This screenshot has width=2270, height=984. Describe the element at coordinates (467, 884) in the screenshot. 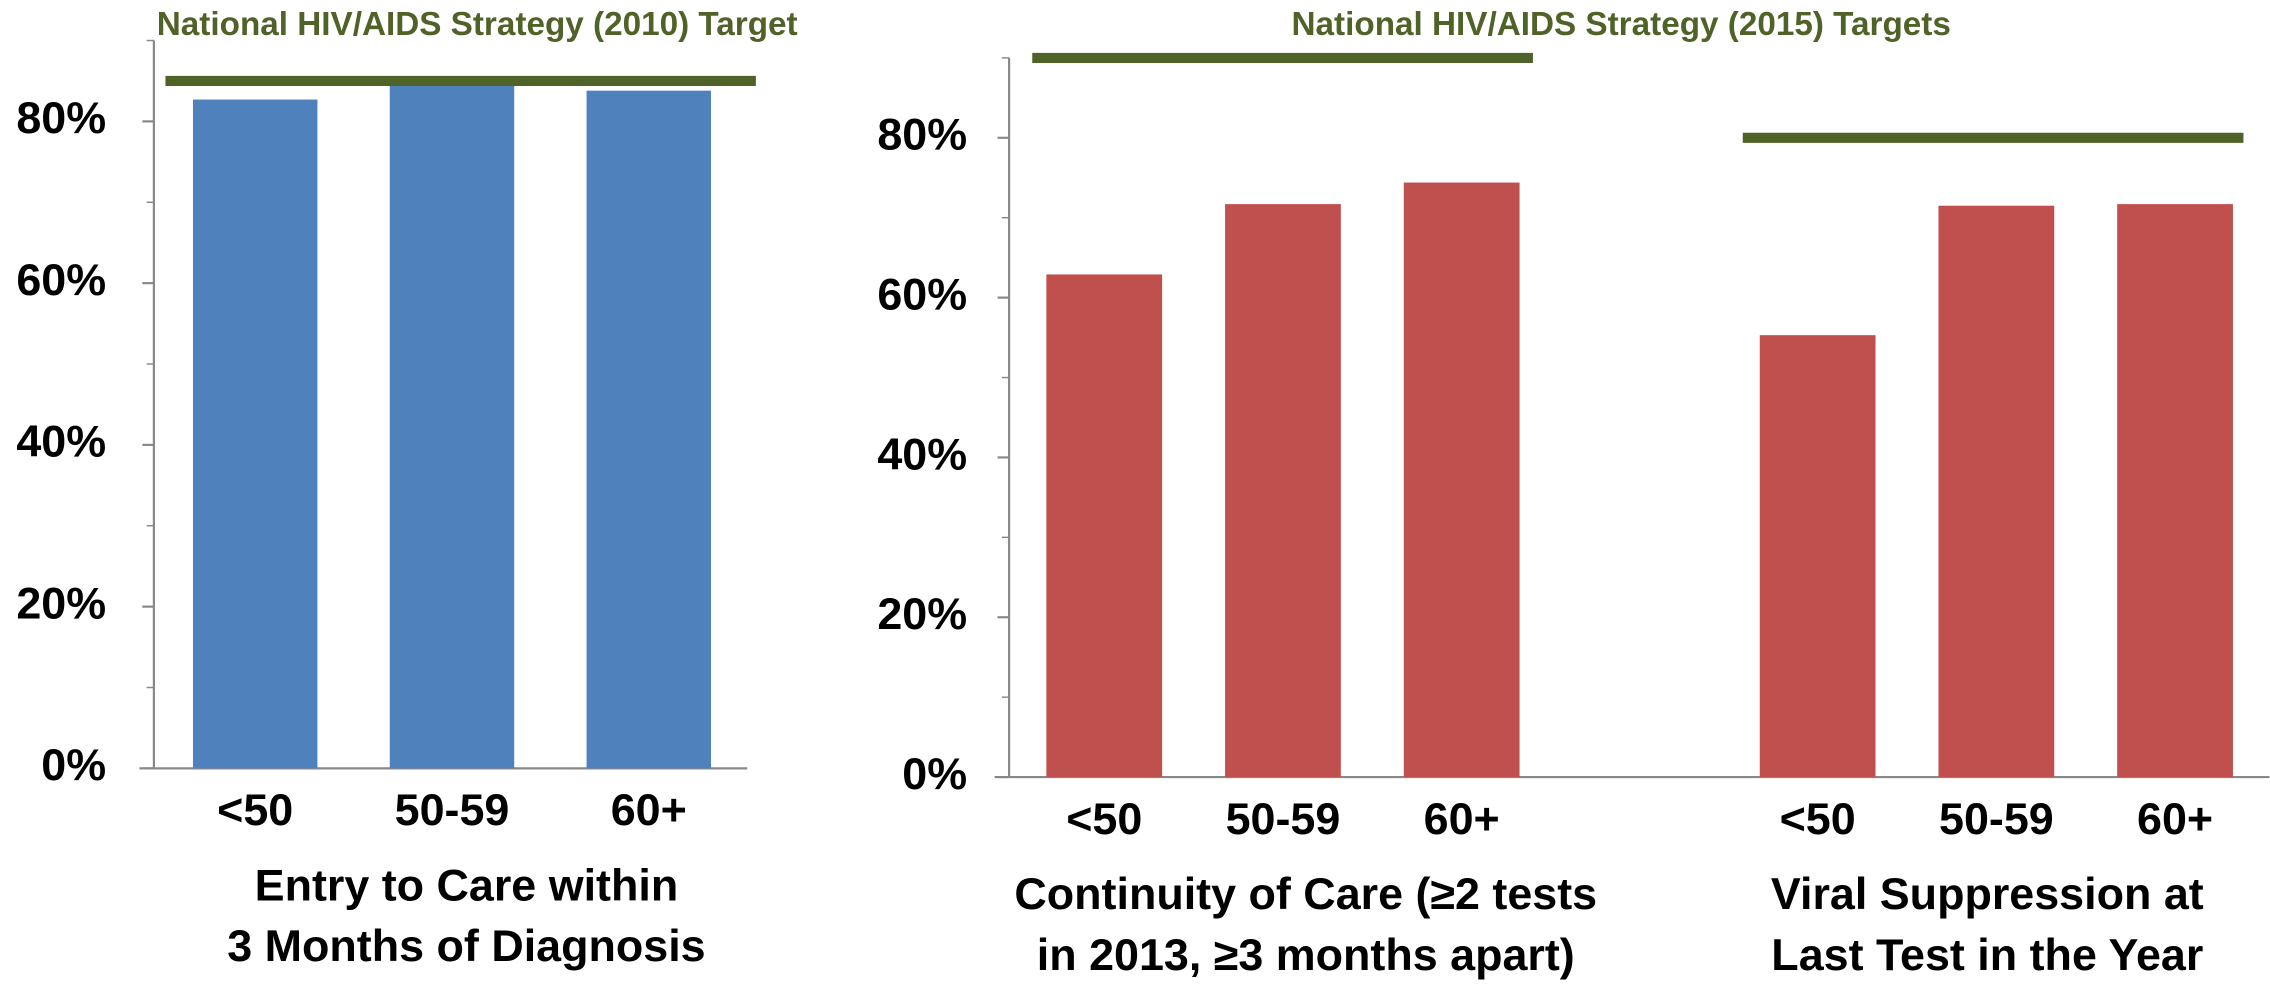

I see `group-label: Entry to Care within` at that location.